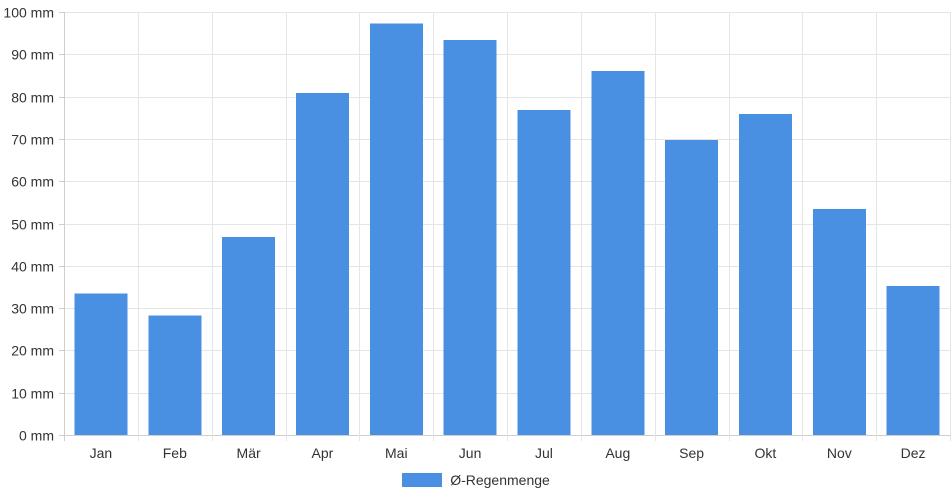 This screenshot has width=952, height=500. What do you see at coordinates (913, 360) in the screenshot?
I see `bar-dez` at bounding box center [913, 360].